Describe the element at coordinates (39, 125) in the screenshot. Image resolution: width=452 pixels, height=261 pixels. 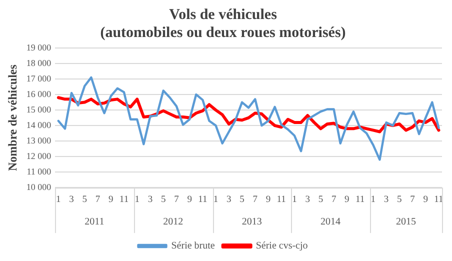
I see `y-tick-label: 14 000` at that location.